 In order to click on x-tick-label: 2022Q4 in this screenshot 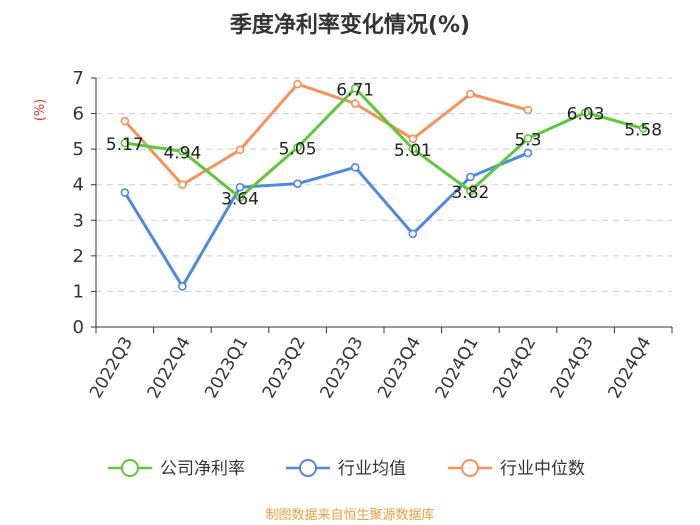, I will do `click(169, 368)`.